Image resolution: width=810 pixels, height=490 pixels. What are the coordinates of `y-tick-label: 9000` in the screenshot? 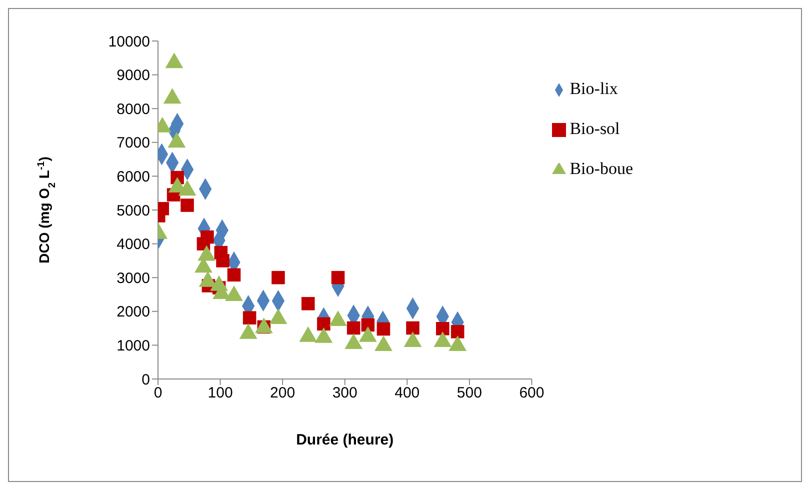 It's located at (133, 75).